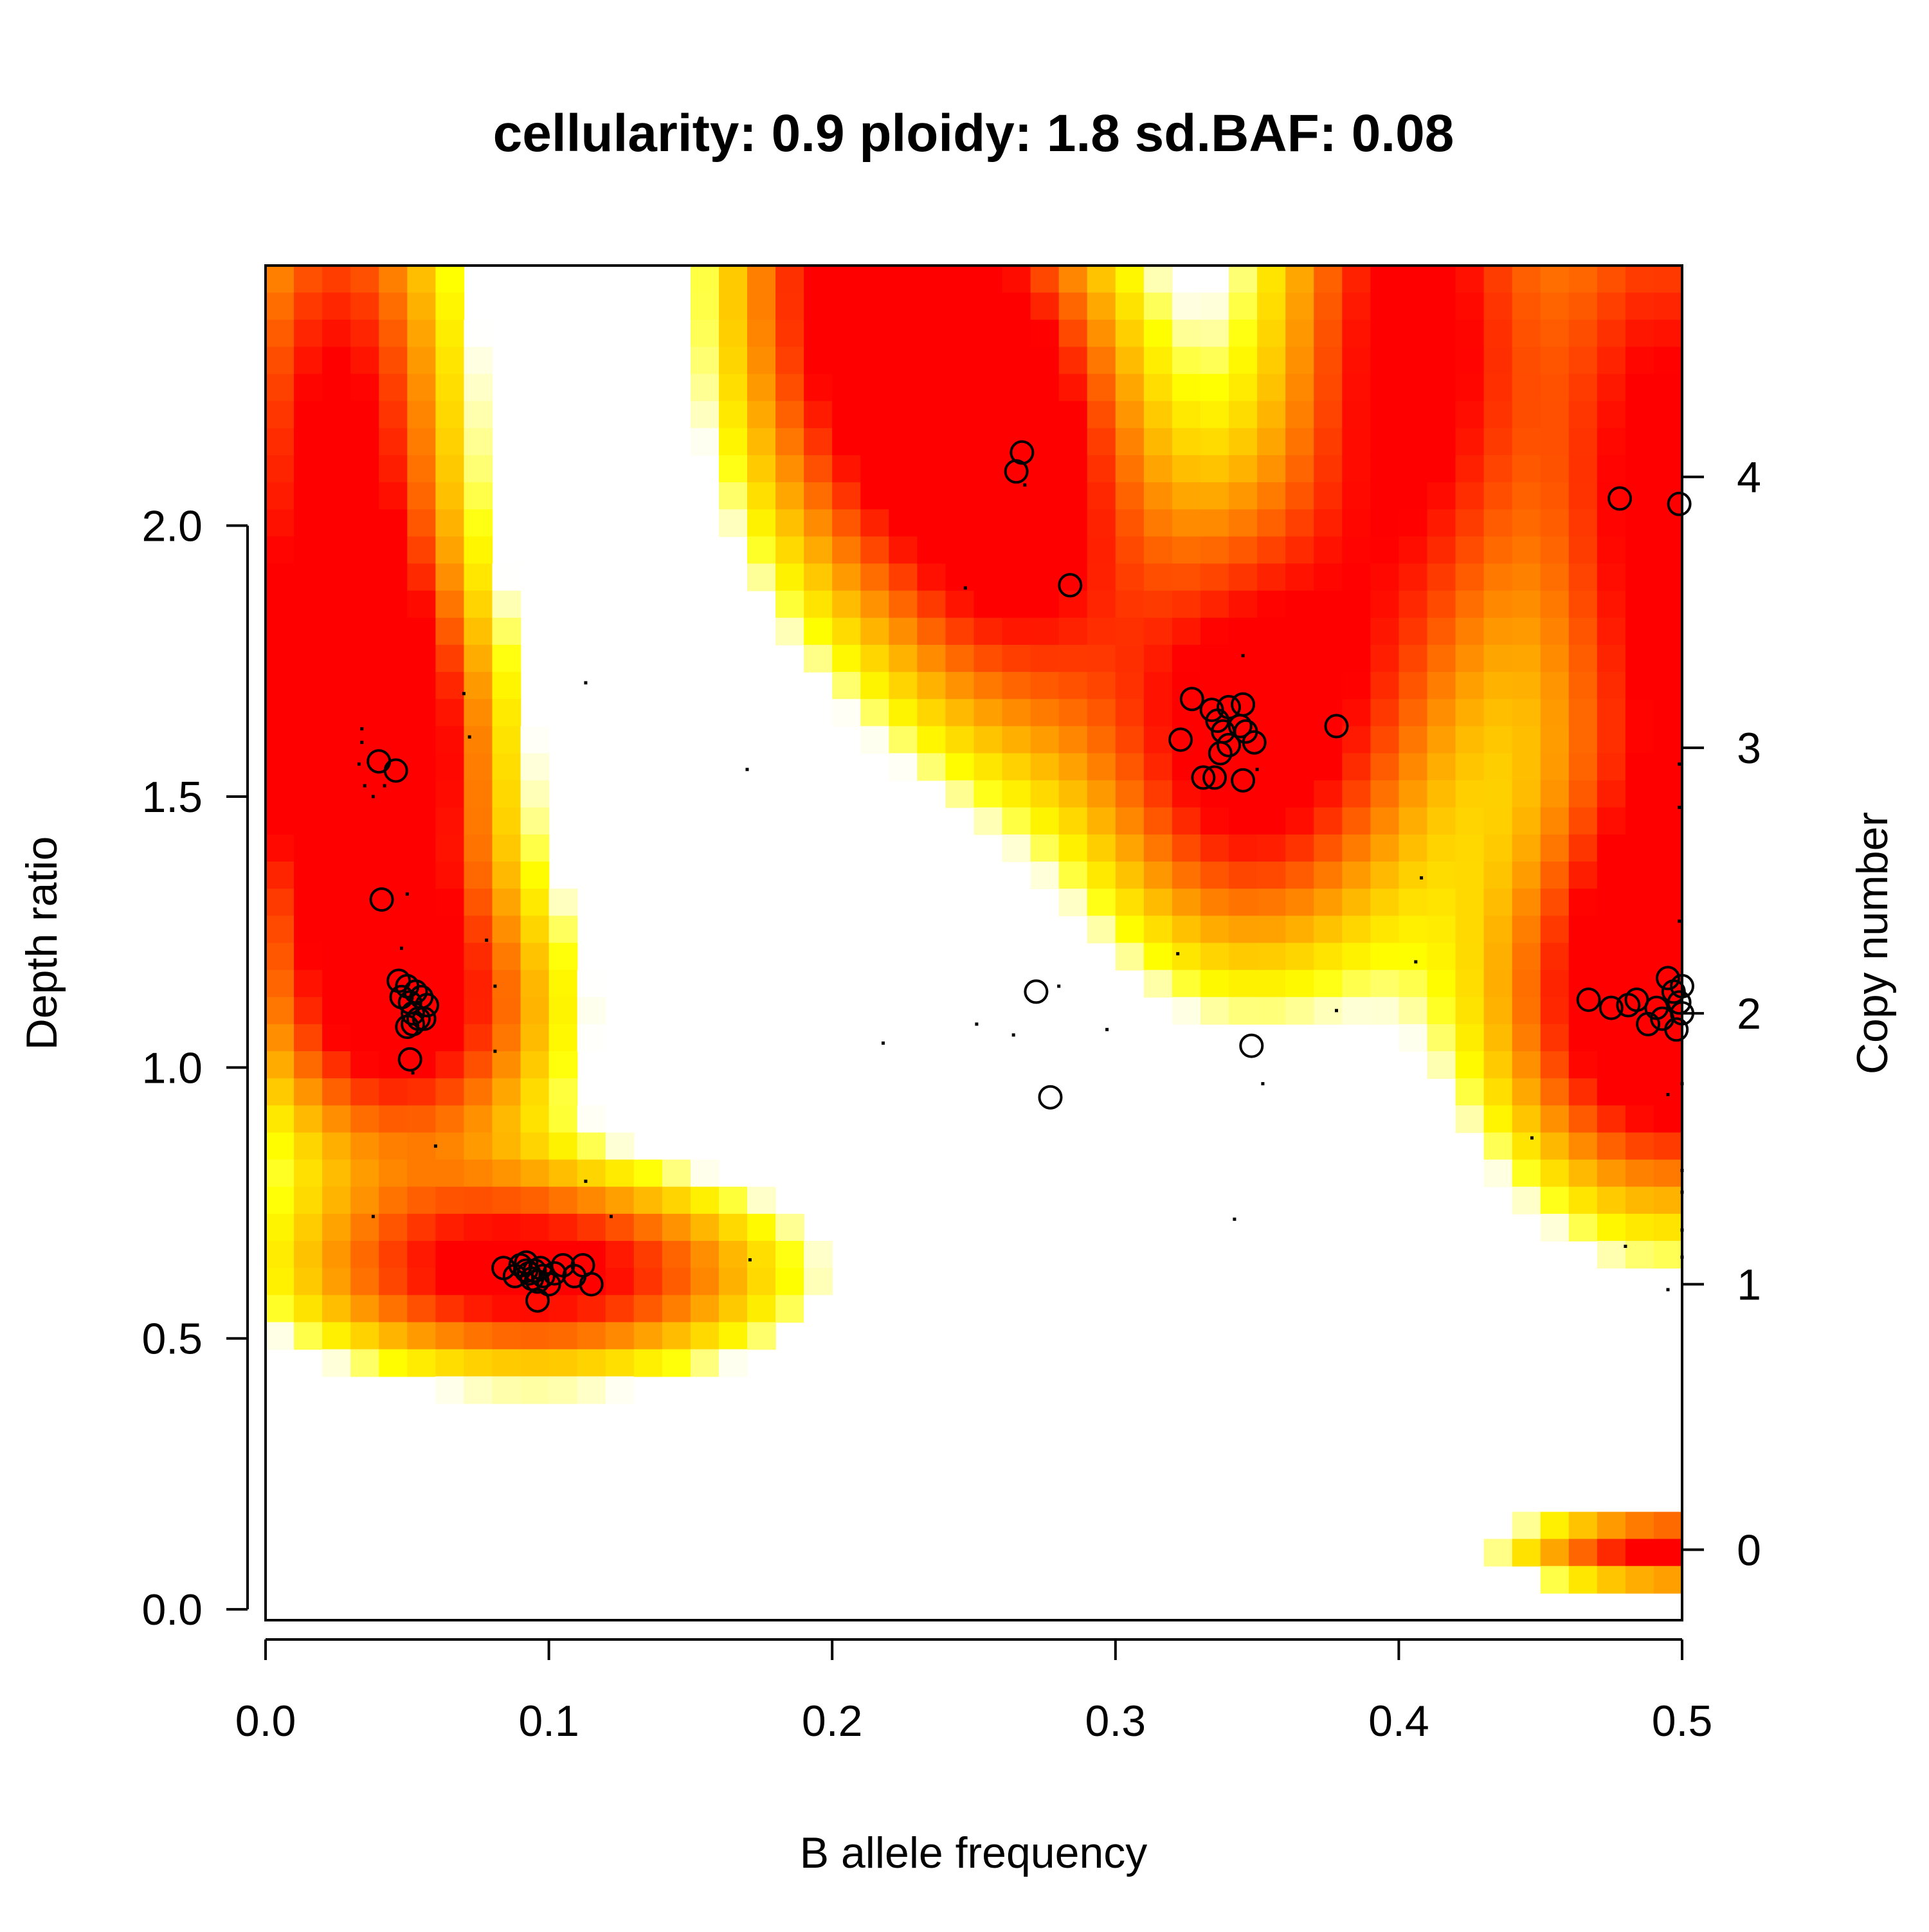 Image resolution: width=1929 pixels, height=1932 pixels. What do you see at coordinates (1682, 1722) in the screenshot?
I see `x-tick-label: 0.5` at bounding box center [1682, 1722].